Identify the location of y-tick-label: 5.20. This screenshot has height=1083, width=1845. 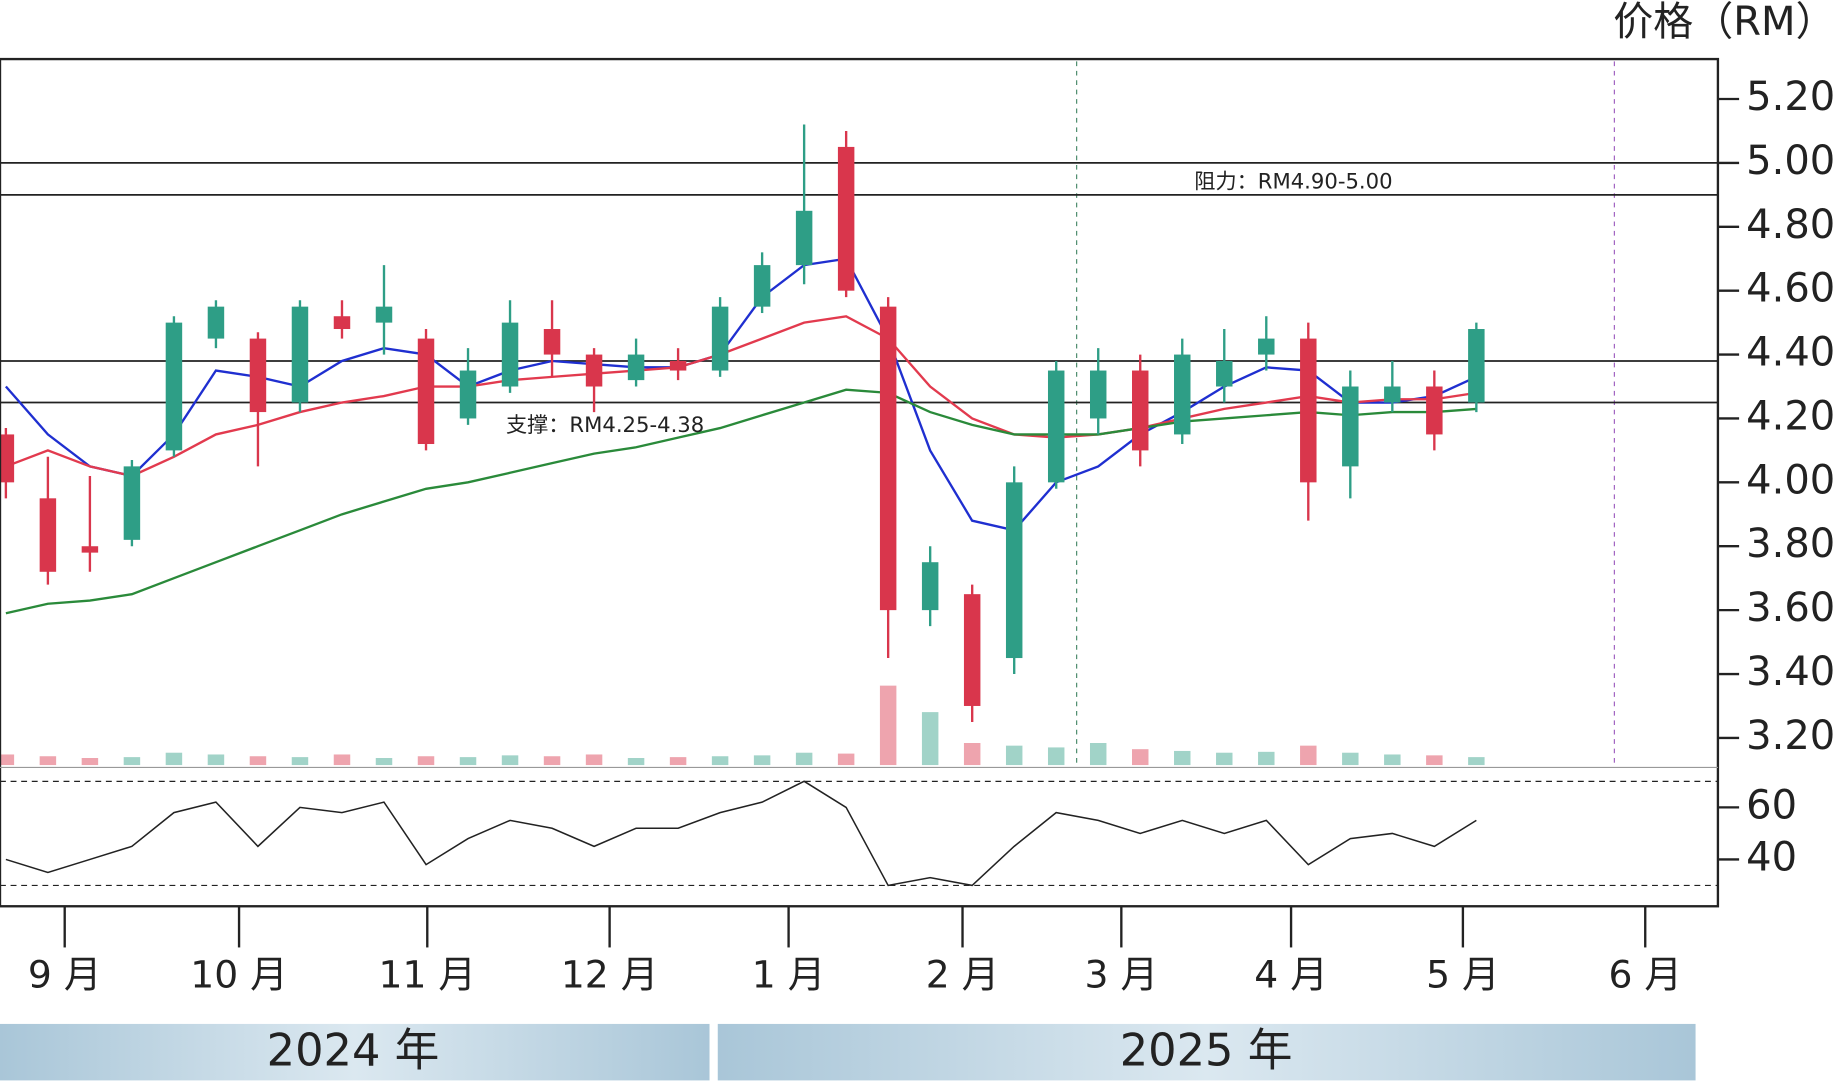
(1790, 97).